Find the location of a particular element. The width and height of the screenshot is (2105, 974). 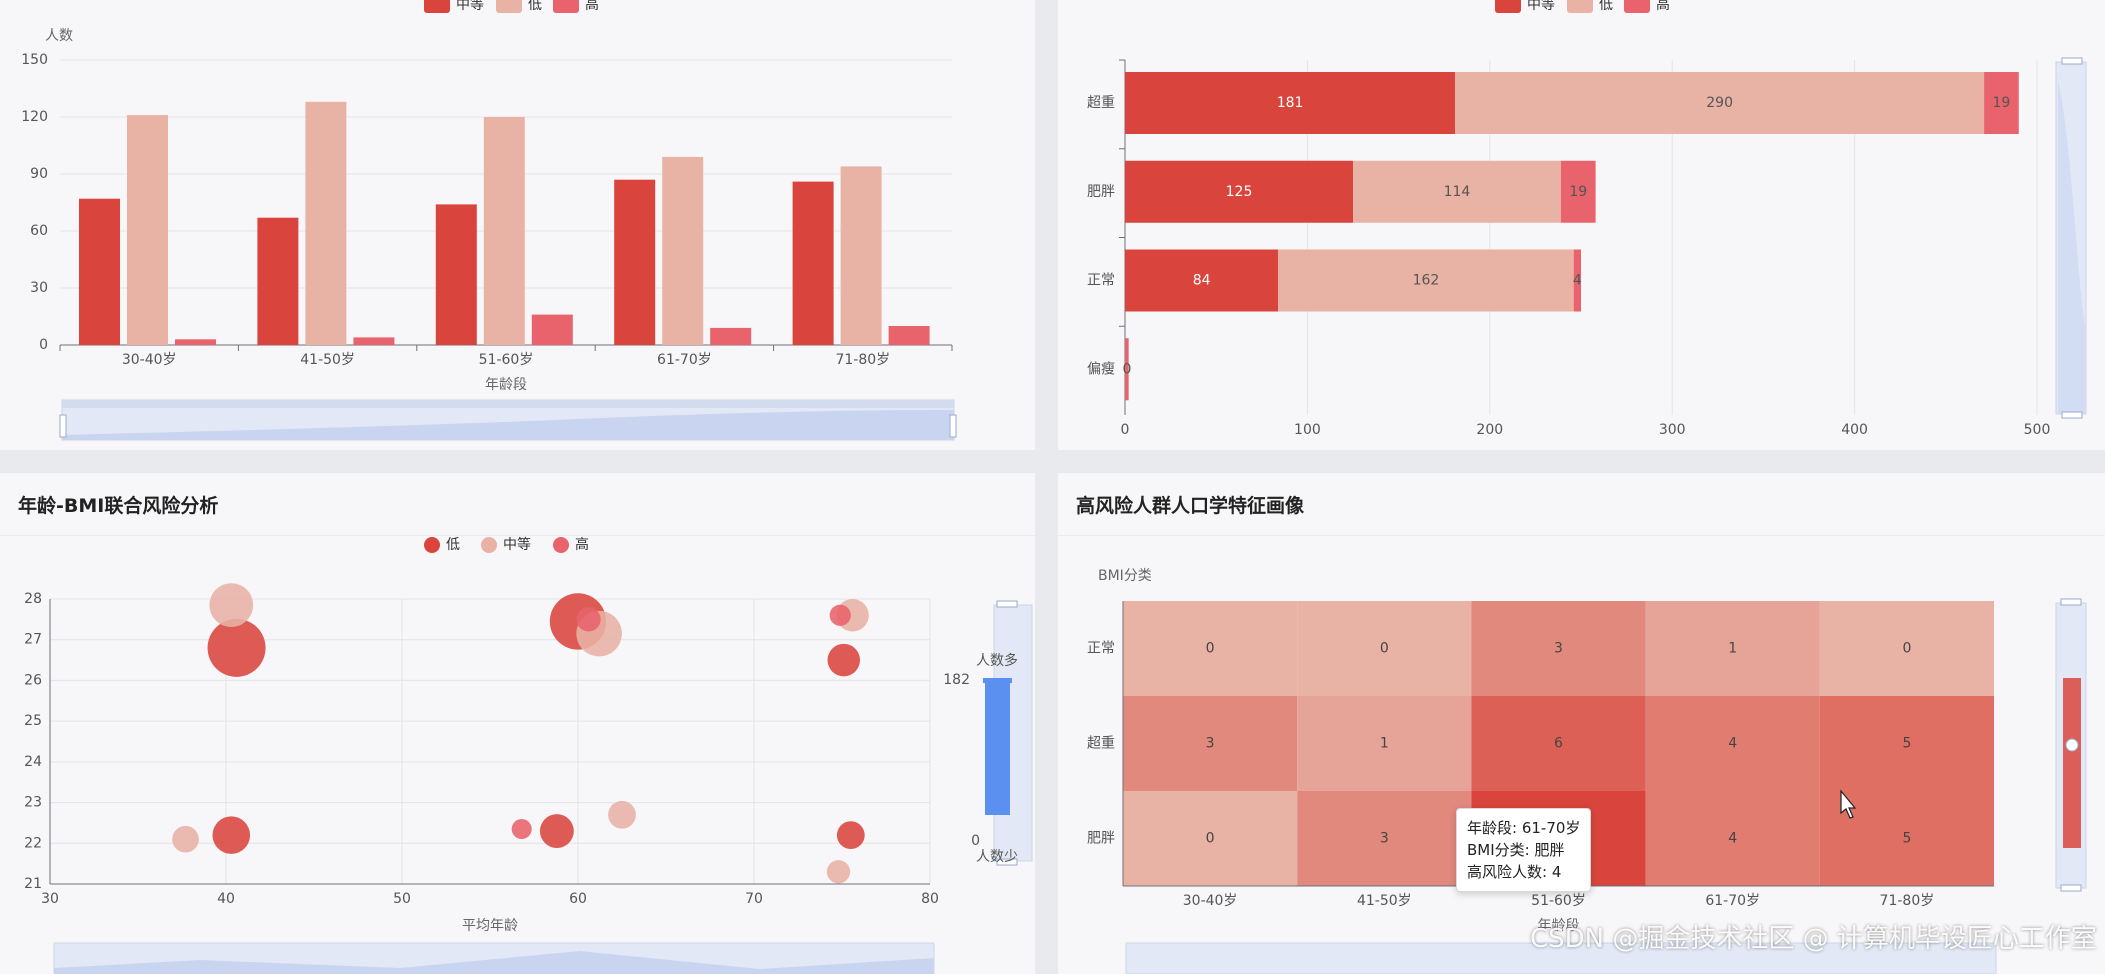

y-tick-label: 25 is located at coordinates (33, 721).